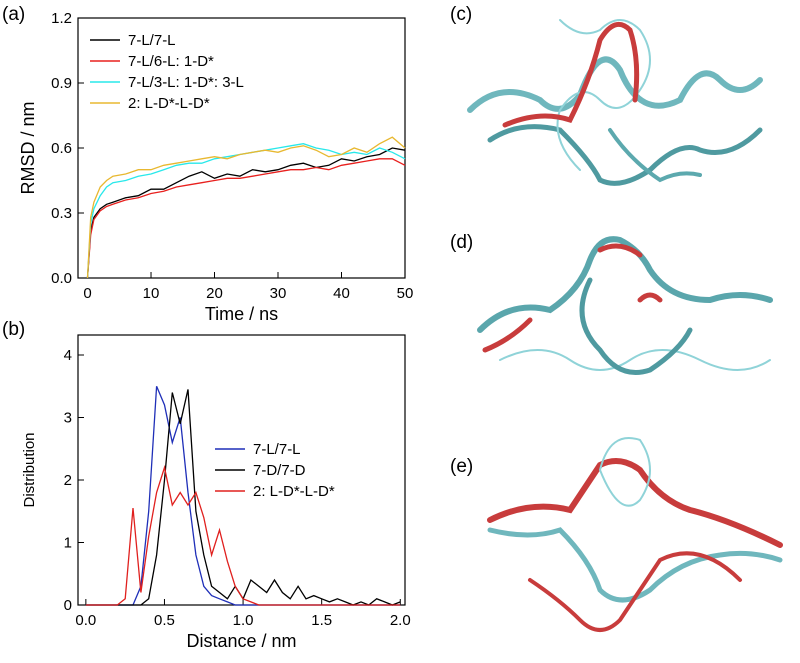 The image size is (800, 663). Describe the element at coordinates (243, 620) in the screenshot. I see `x-tick-label: 1.0` at that location.